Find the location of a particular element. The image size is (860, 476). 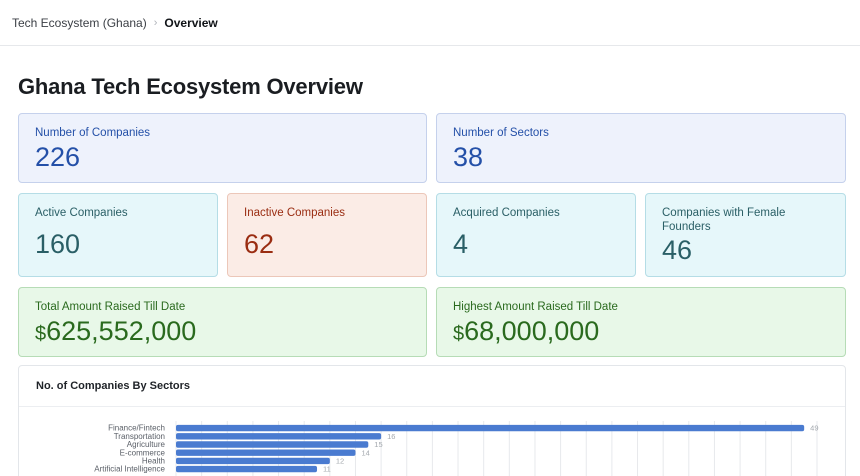

stat-card-female-founders: Companies with Female Founders 46 is located at coordinates (745, 235).